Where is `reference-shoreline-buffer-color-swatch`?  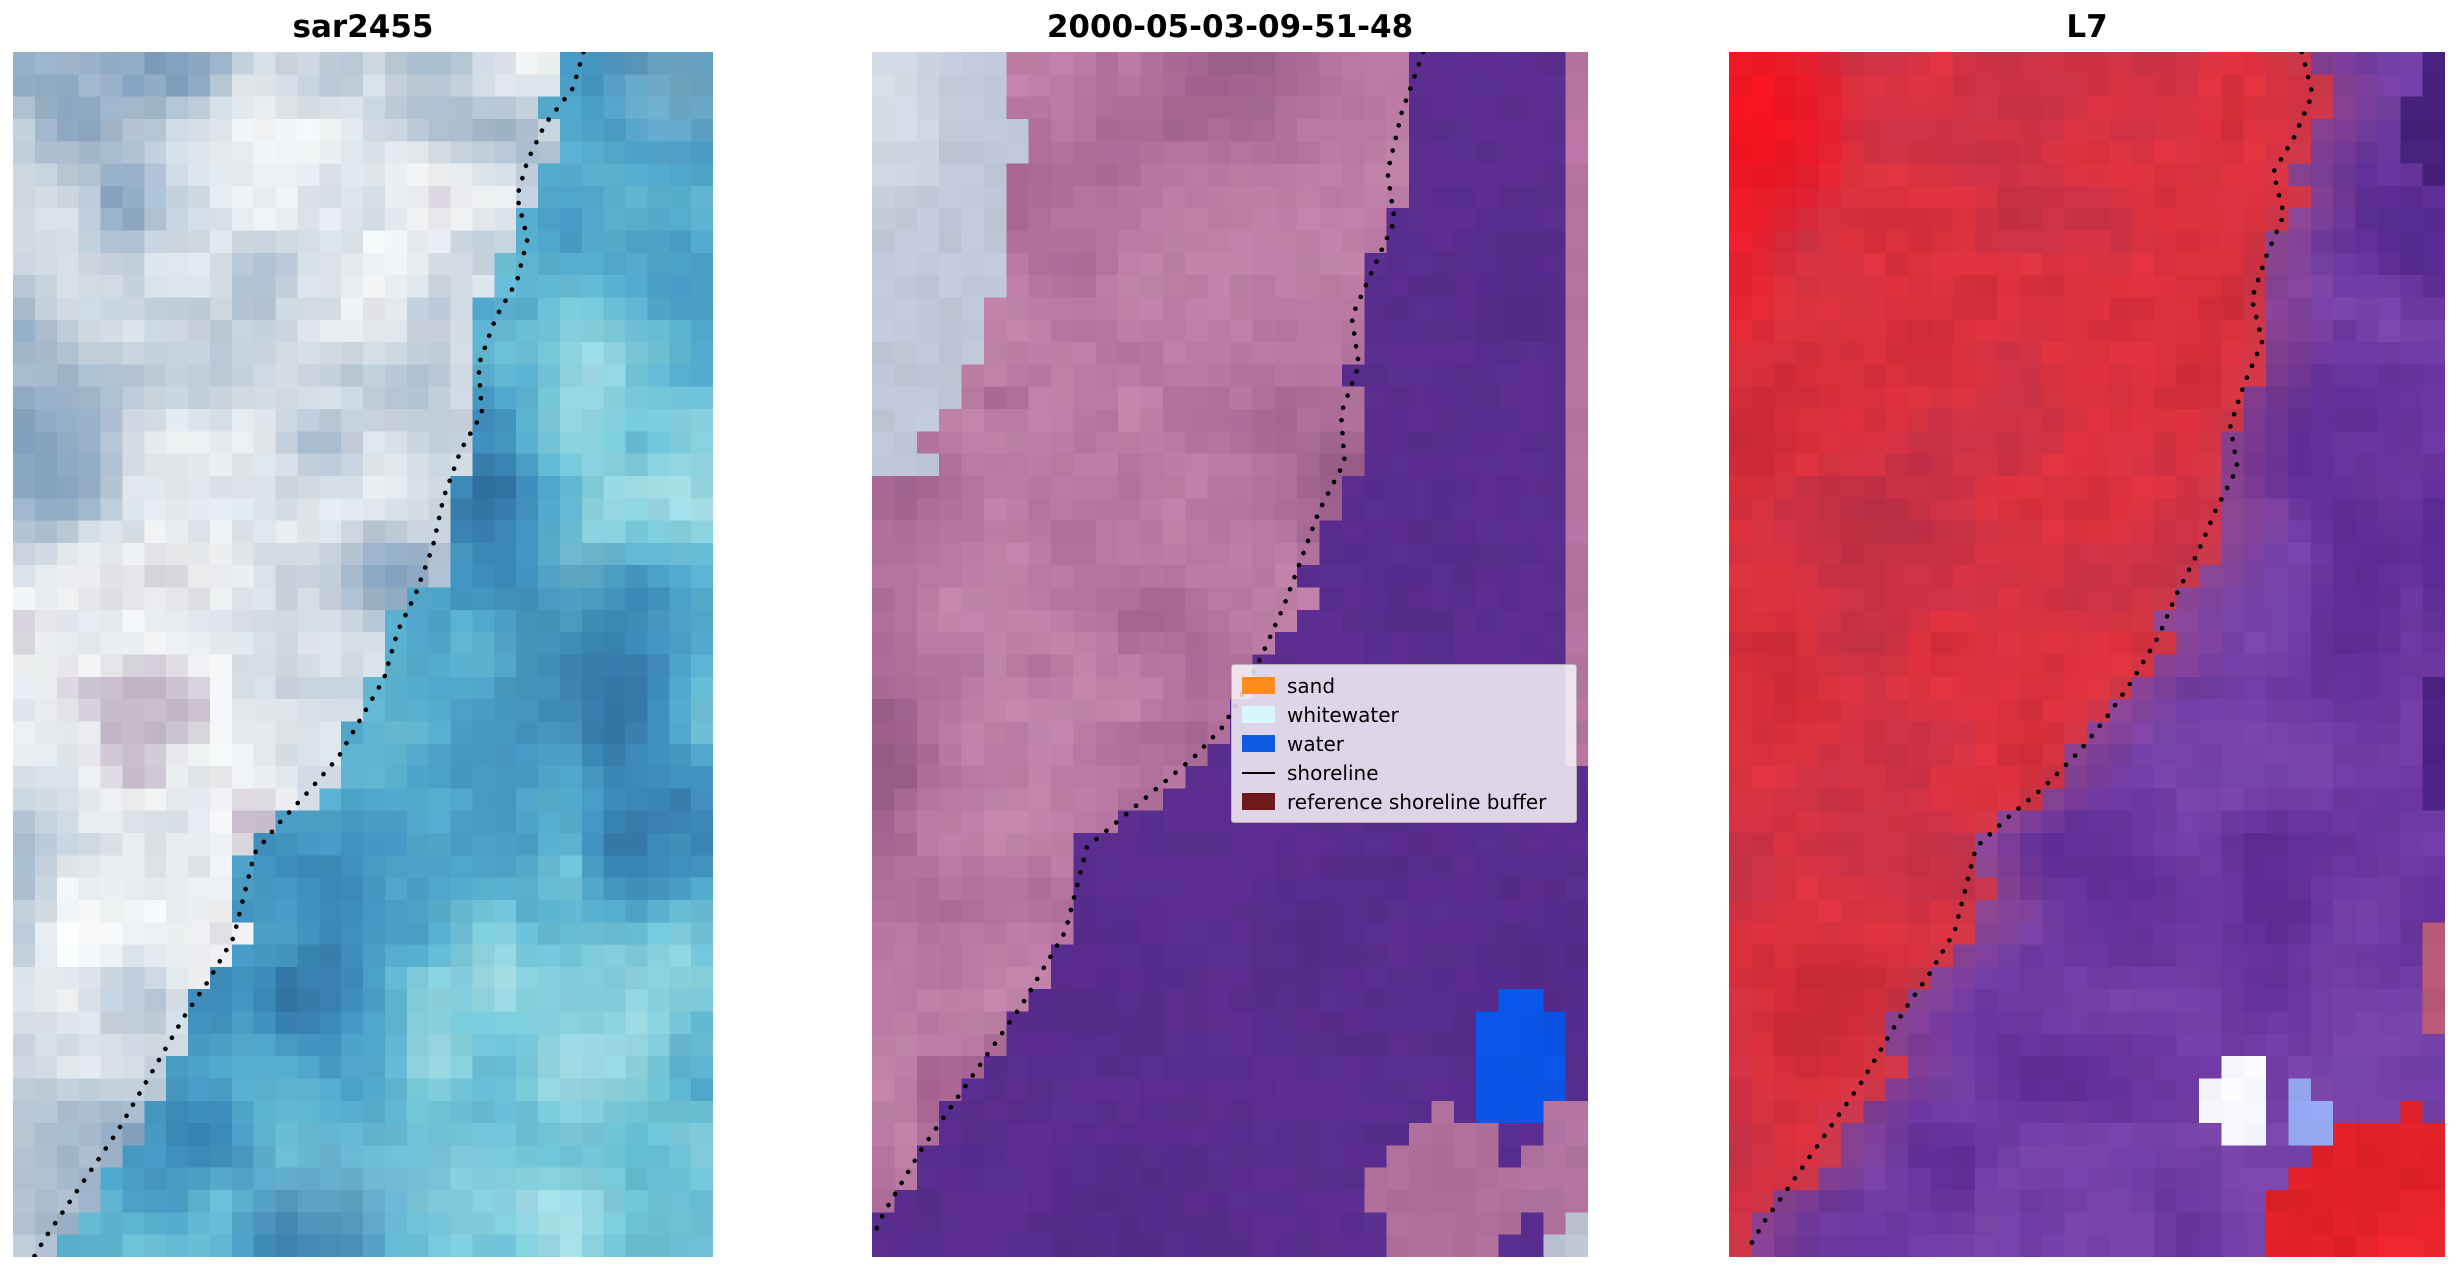 reference-shoreline-buffer-color-swatch is located at coordinates (1258, 801).